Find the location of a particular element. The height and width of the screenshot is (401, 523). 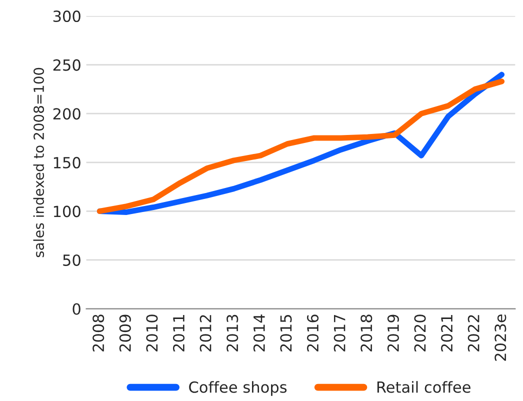

x-tick-label: 2010 is located at coordinates (152, 333).